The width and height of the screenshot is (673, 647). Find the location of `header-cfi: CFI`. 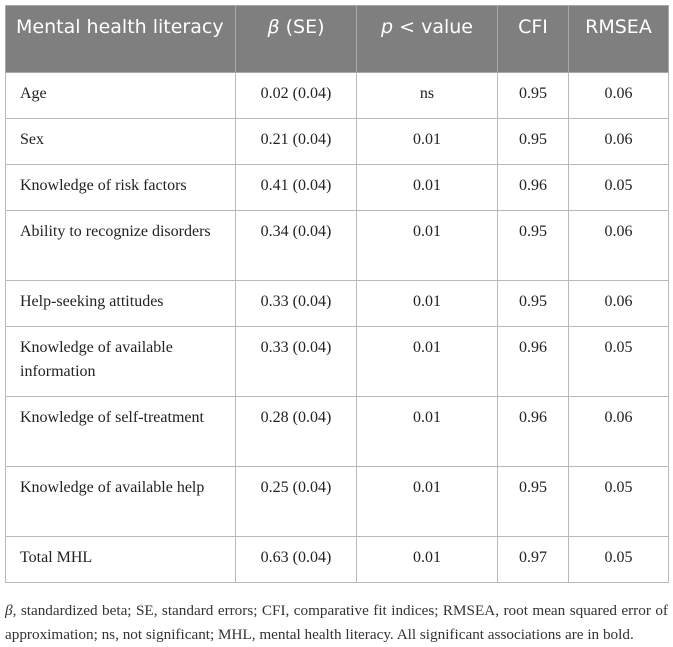

header-cfi: CFI is located at coordinates (533, 39).